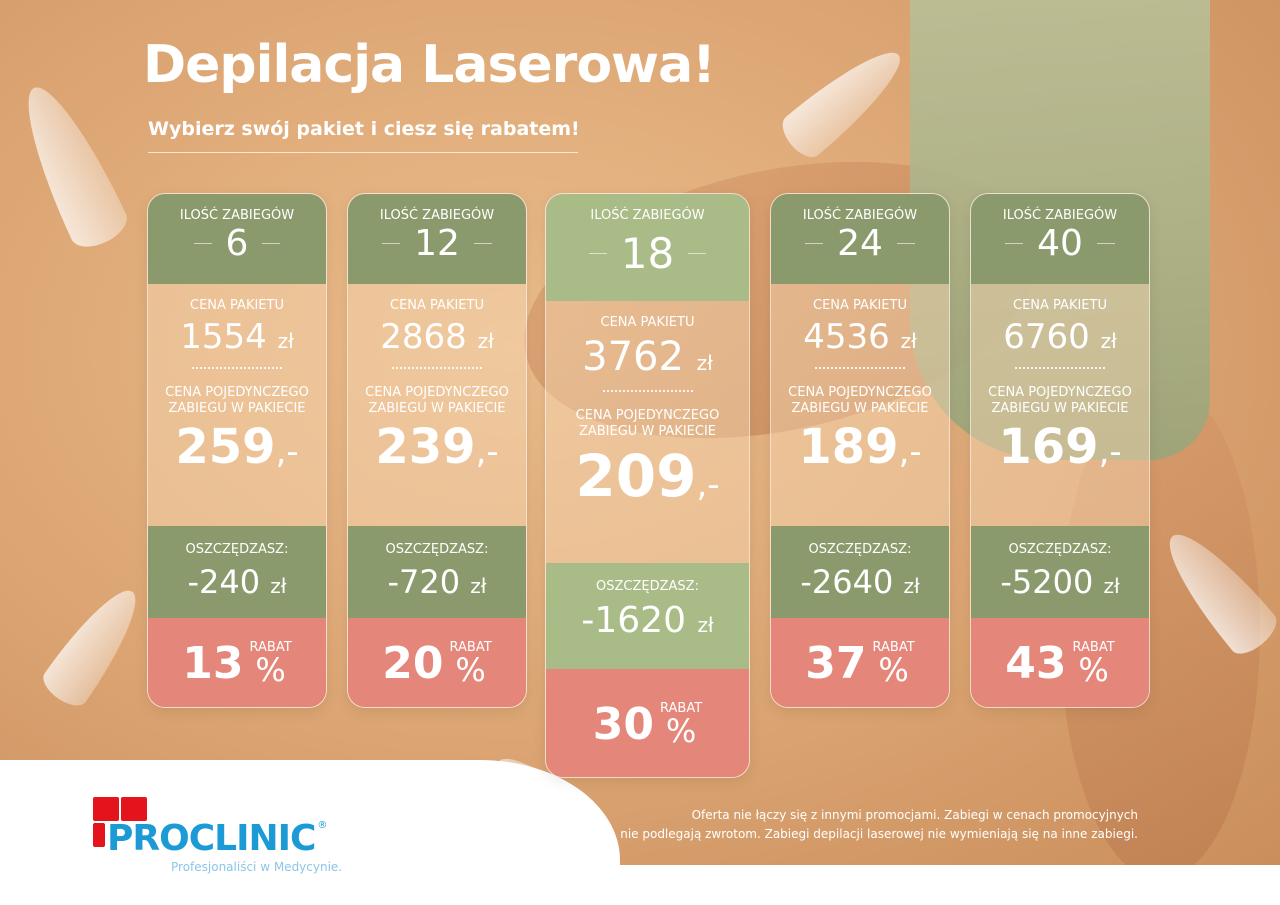 The height and width of the screenshot is (905, 1280). What do you see at coordinates (437, 662) in the screenshot?
I see `discount-section: 20 RABAT%` at bounding box center [437, 662].